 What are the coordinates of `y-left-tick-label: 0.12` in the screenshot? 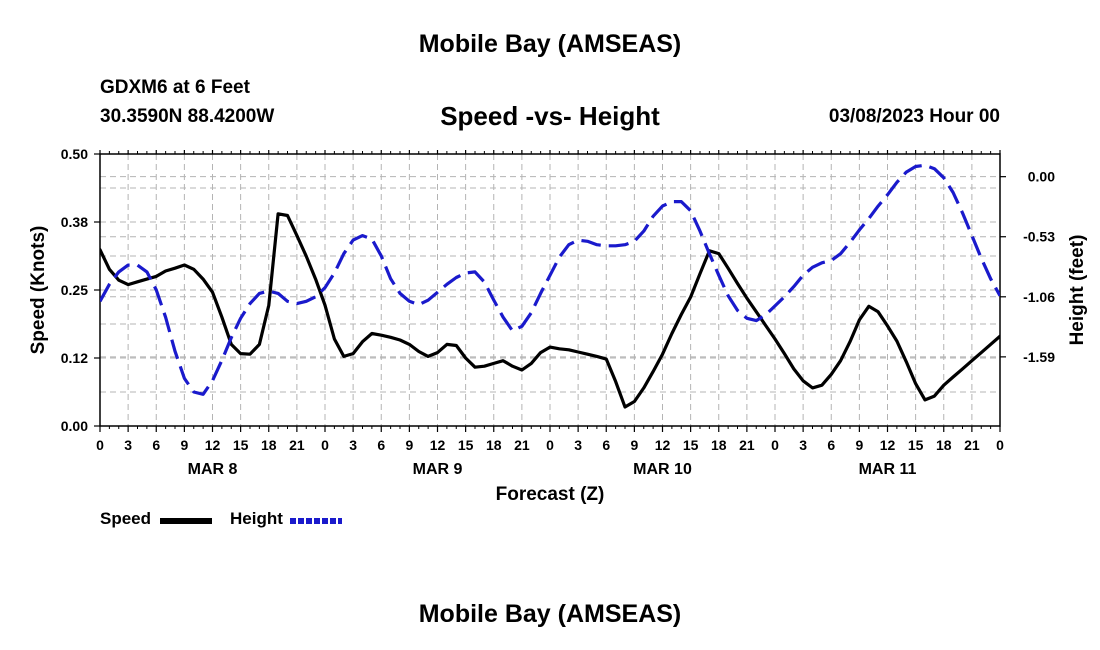 It's located at (74, 358).